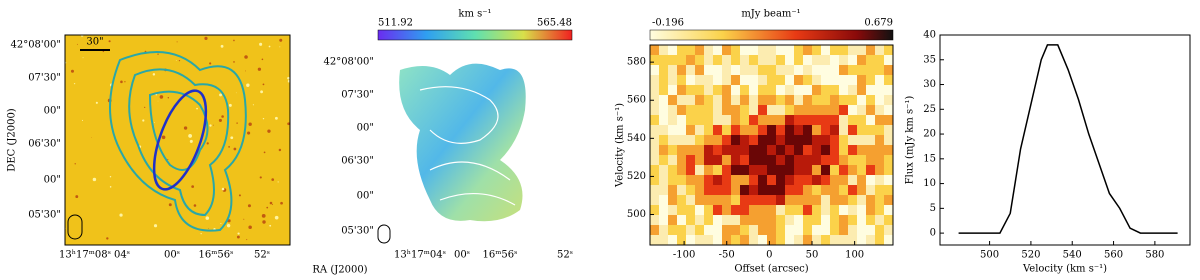  I want to click on y-tick-label: 25, so click(929, 109).